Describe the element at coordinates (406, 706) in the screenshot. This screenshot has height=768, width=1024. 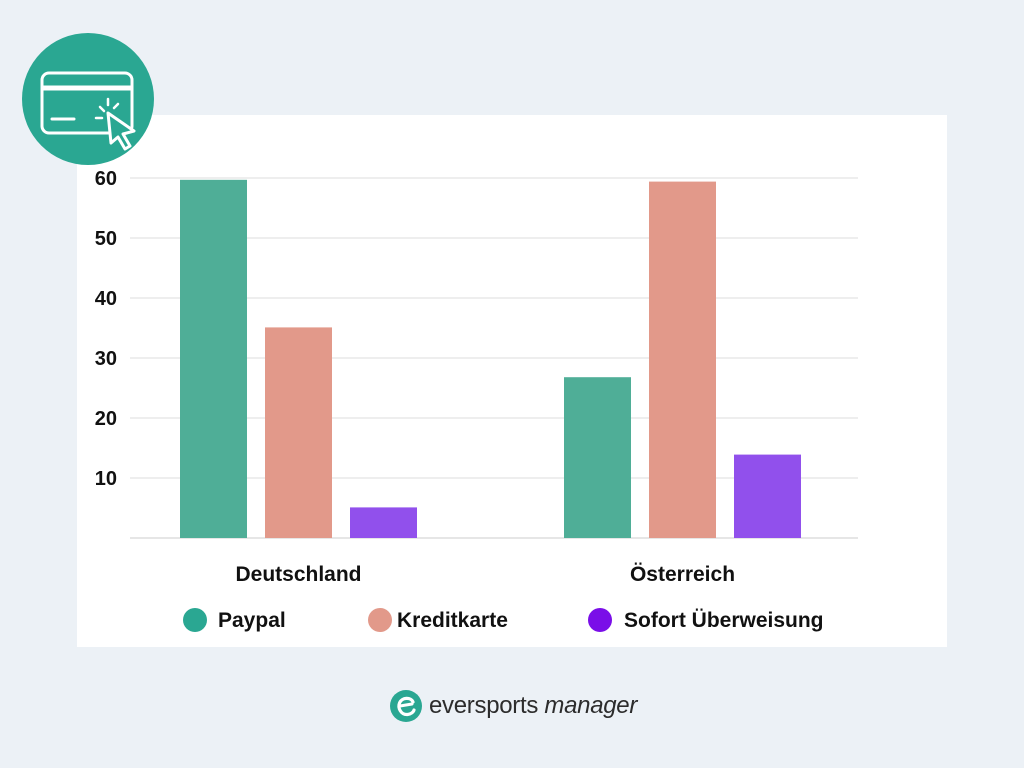
I see `eversports-logo-icon` at that location.